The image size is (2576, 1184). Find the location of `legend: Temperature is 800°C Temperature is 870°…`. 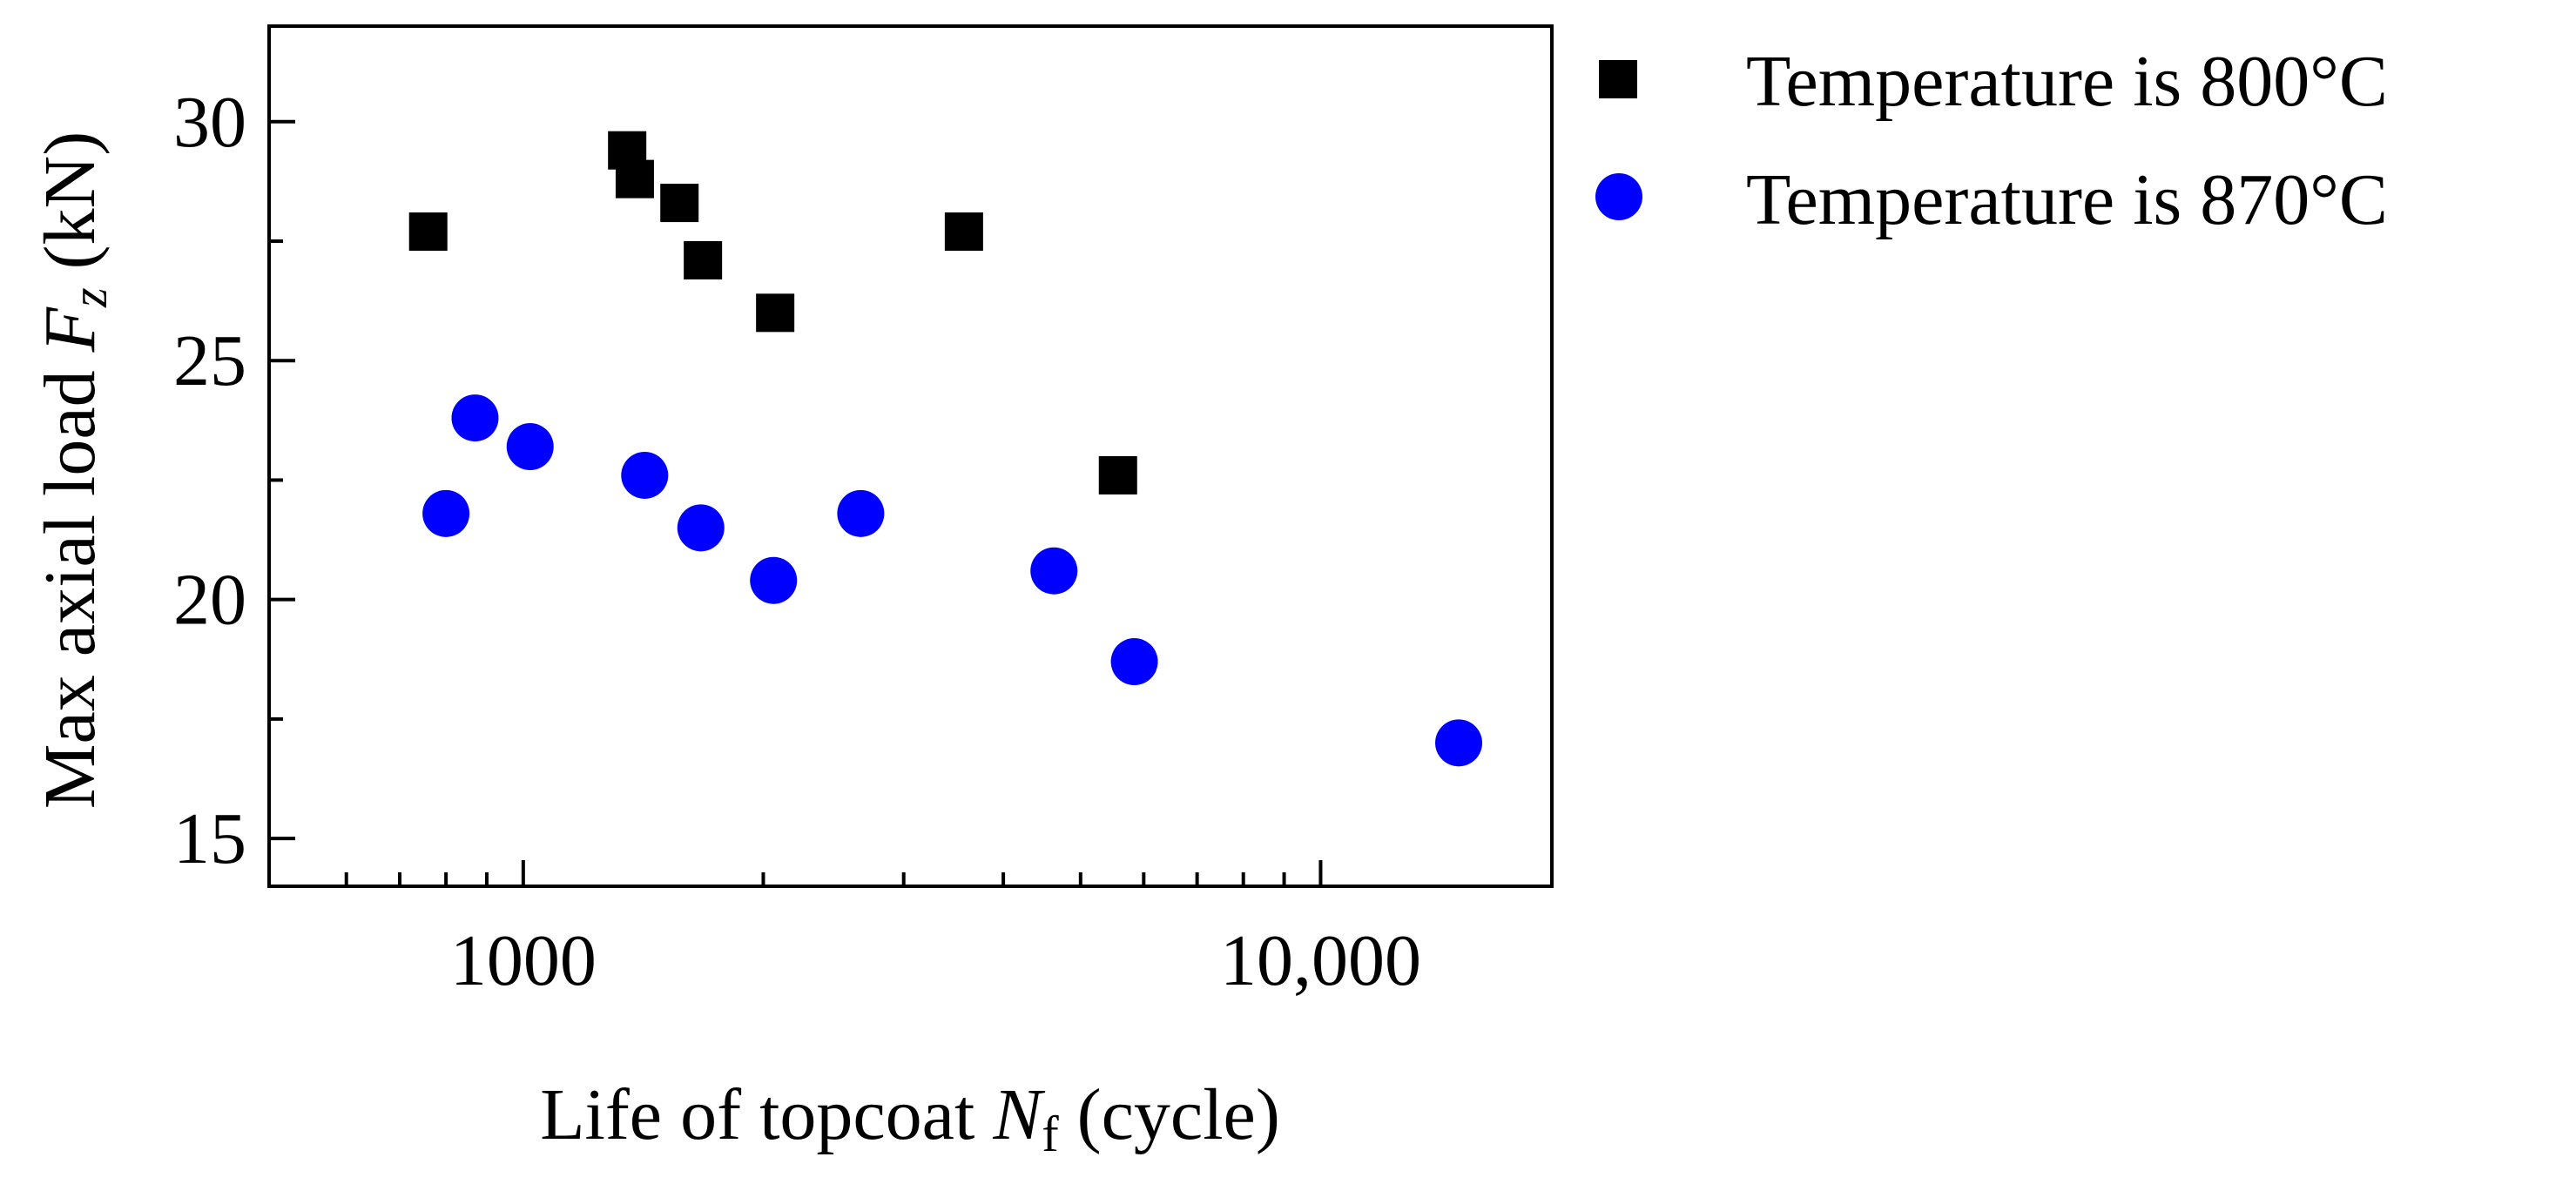

legend: Temperature is 800°C Temperature is 870°… is located at coordinates (1991, 140).